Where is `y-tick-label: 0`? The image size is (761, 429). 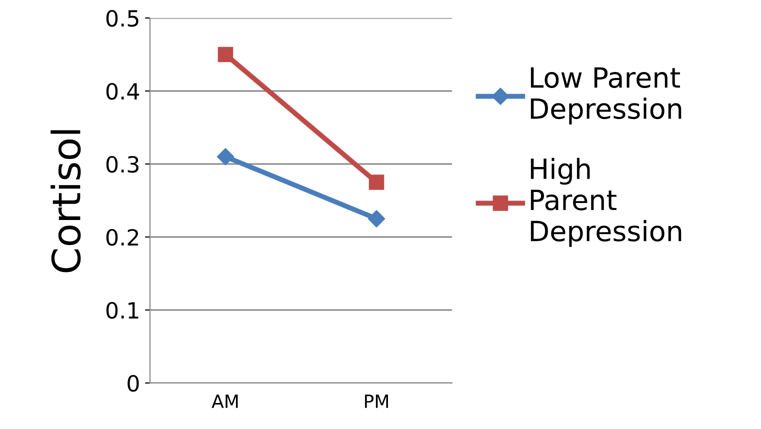
y-tick-label: 0 is located at coordinates (133, 383).